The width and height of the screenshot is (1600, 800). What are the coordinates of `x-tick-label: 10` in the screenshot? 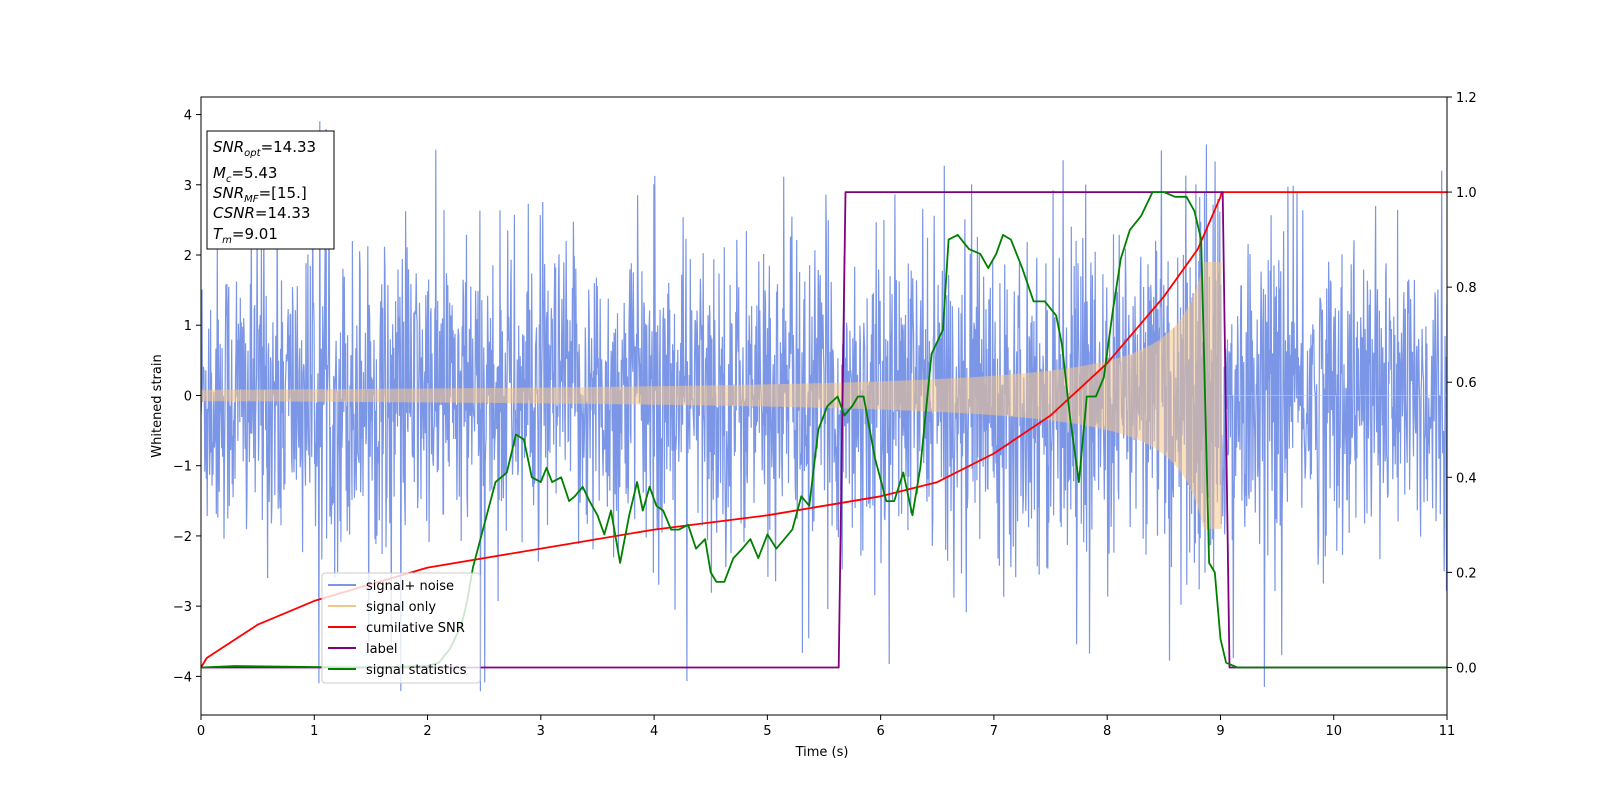 It's located at (1333, 731).